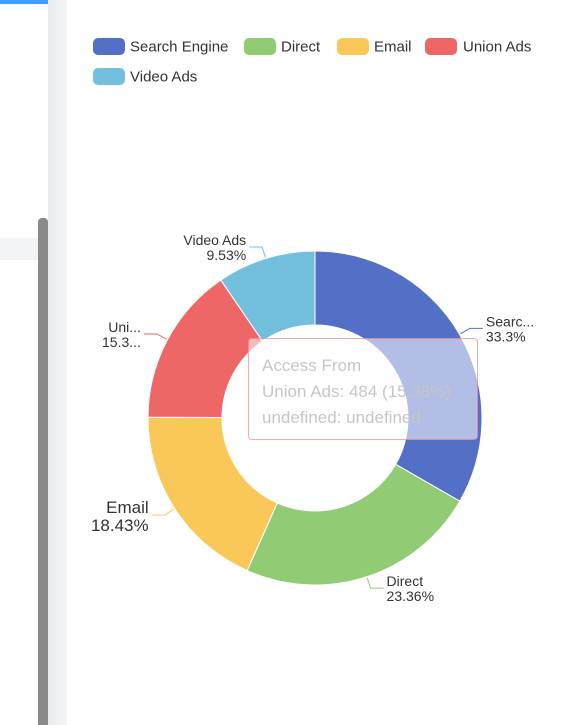 This screenshot has width=563, height=725. What do you see at coordinates (353, 524) in the screenshot?
I see `slice-direct` at bounding box center [353, 524].